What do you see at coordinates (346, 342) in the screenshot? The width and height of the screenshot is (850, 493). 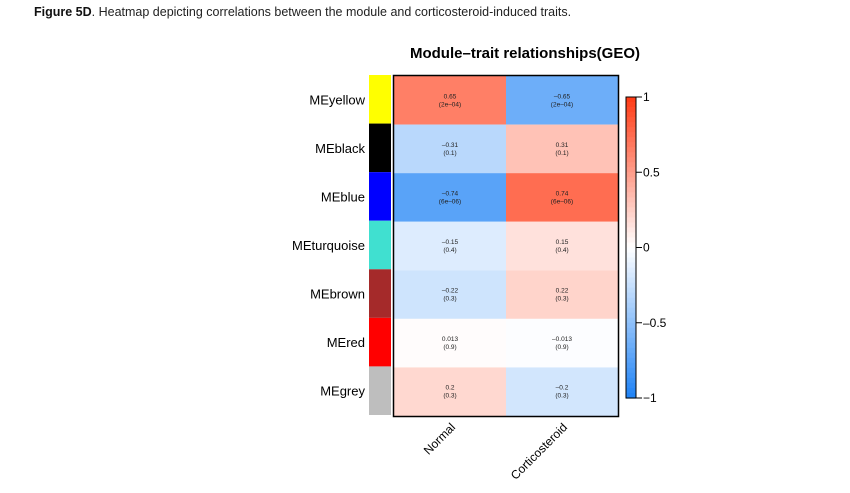 I see `row-label: MEred` at bounding box center [346, 342].